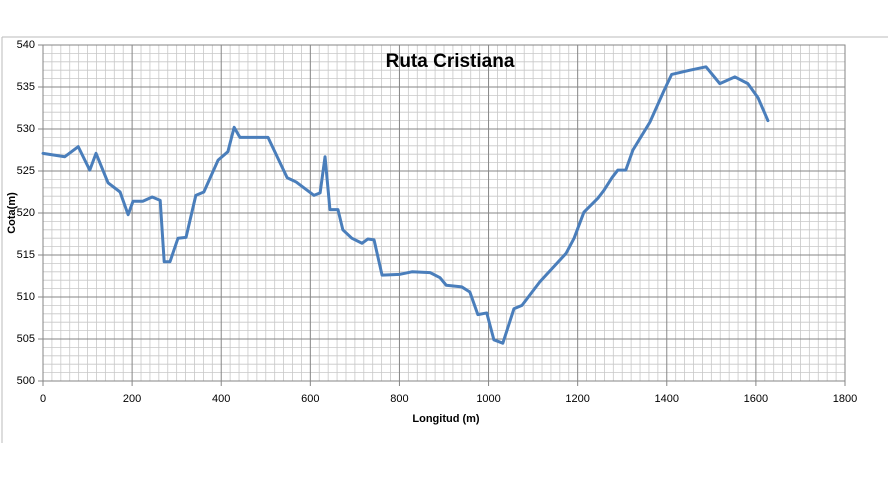 The image size is (888, 489). Describe the element at coordinates (399, 399) in the screenshot. I see `x-tick-label: 800` at that location.